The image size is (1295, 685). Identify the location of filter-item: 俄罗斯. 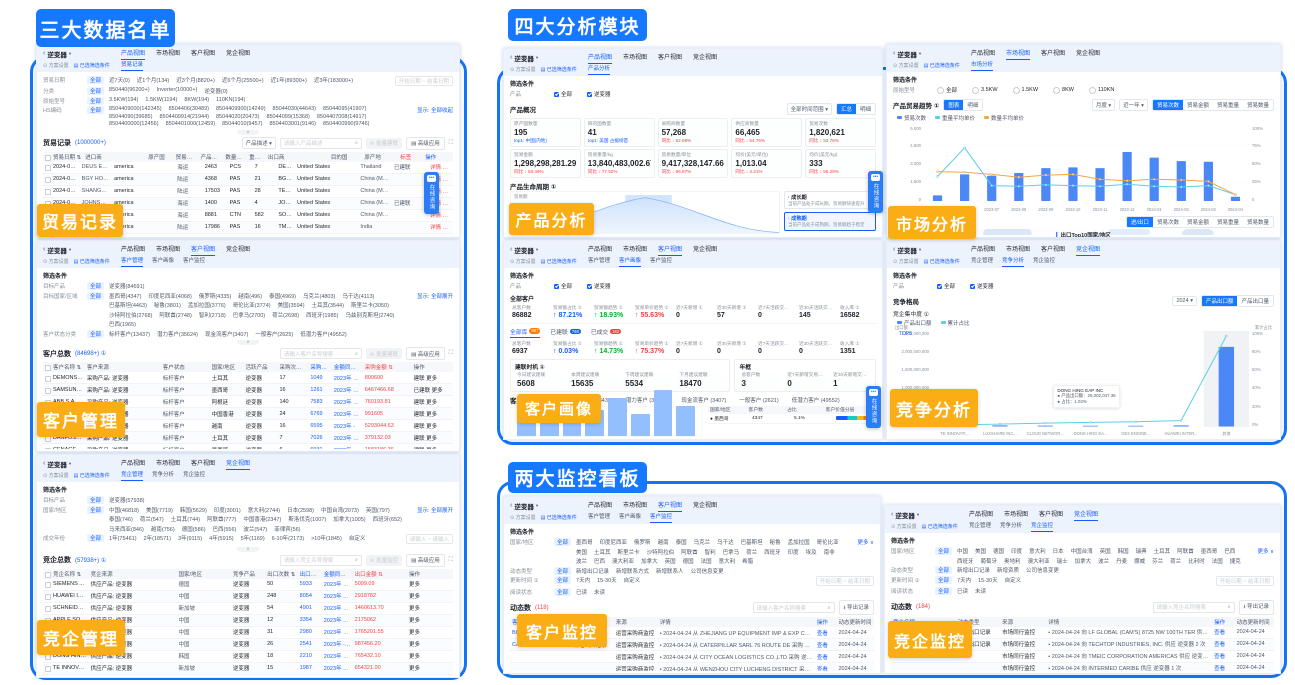
(642, 543).